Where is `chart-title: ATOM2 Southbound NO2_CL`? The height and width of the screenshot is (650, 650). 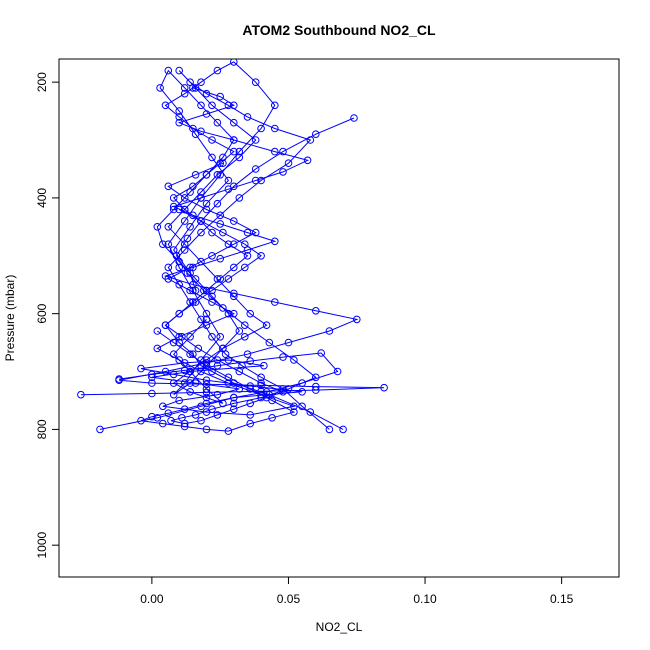
chart-title: ATOM2 Southbound NO2_CL is located at coordinates (339, 30).